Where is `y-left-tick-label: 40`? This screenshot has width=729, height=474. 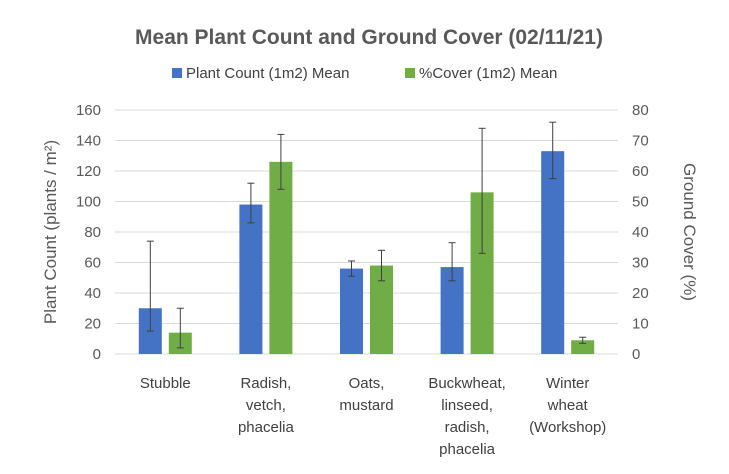 y-left-tick-label: 40 is located at coordinates (92, 293).